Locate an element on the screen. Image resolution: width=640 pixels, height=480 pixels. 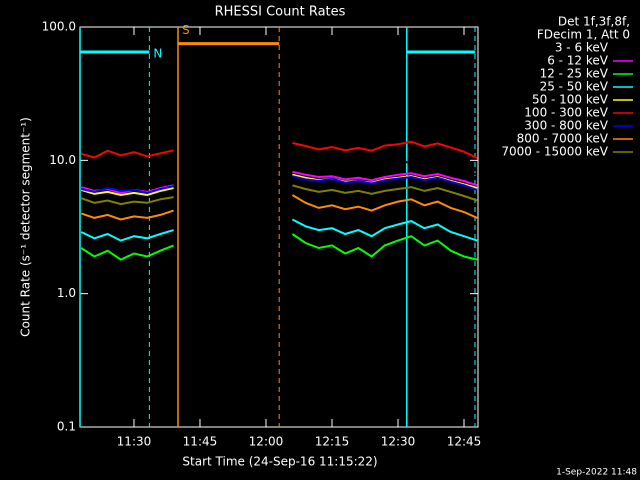
legend-header: Det 1f,3f,8f, is located at coordinates (594, 22).